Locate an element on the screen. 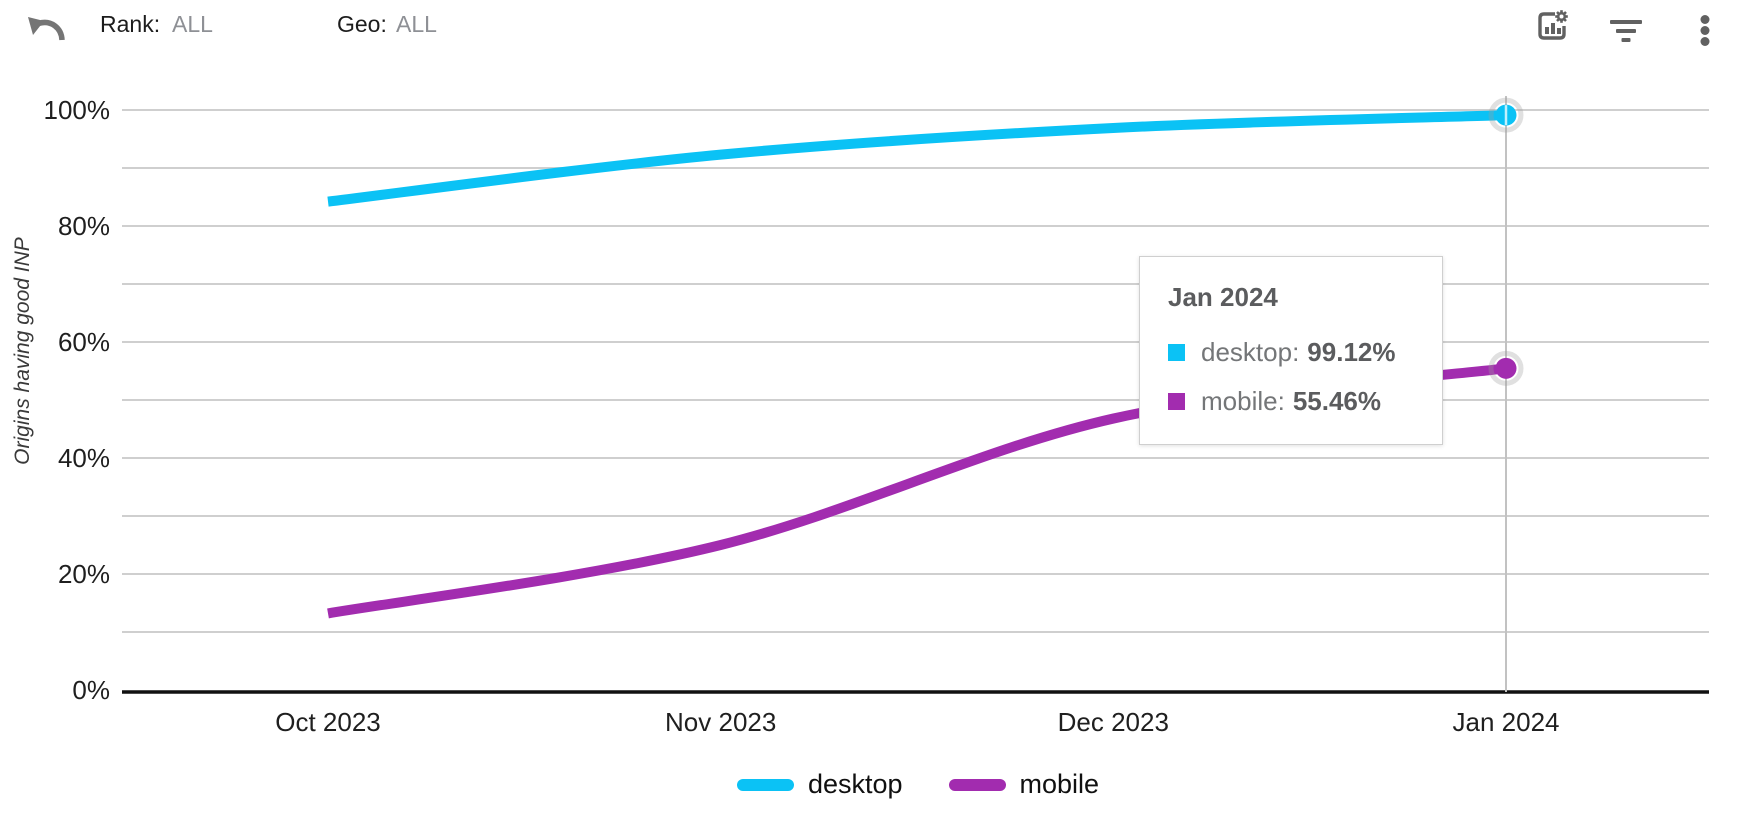 Image resolution: width=1752 pixels, height=826 pixels. chart-settings-button is located at coordinates (1552, 28).